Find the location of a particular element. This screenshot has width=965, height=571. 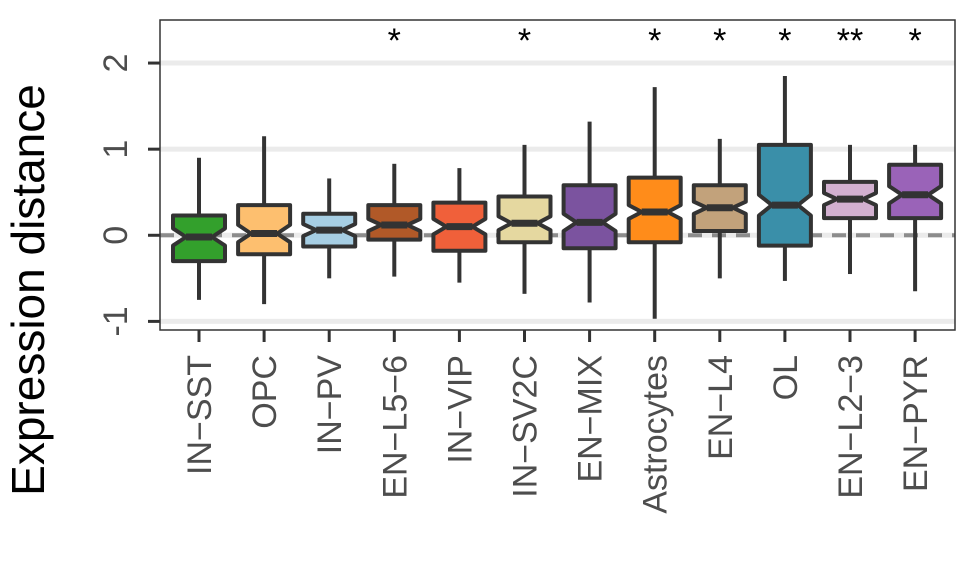

significance-markers: * * * * * ** * is located at coordinates (655, 41).